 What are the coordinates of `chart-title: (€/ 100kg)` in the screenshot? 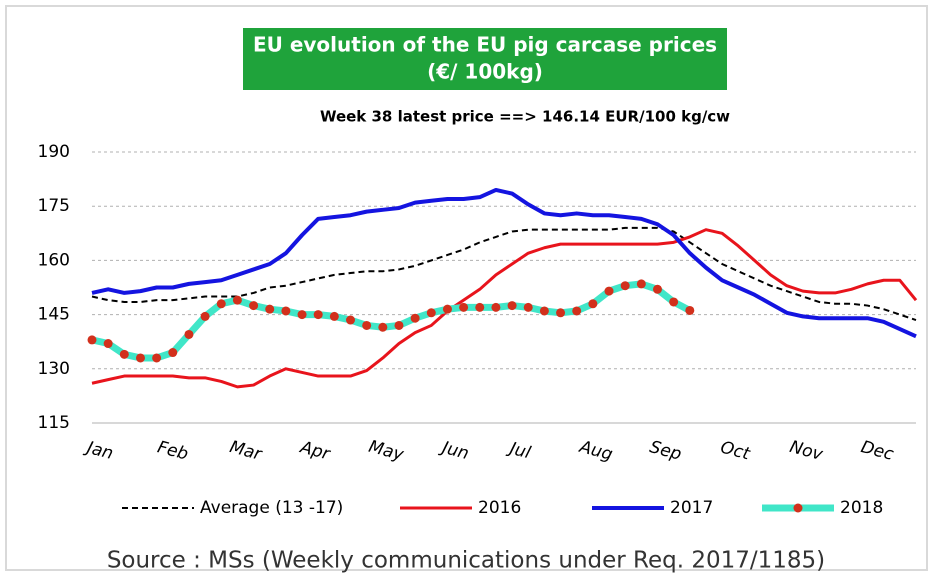 It's located at (485, 72).